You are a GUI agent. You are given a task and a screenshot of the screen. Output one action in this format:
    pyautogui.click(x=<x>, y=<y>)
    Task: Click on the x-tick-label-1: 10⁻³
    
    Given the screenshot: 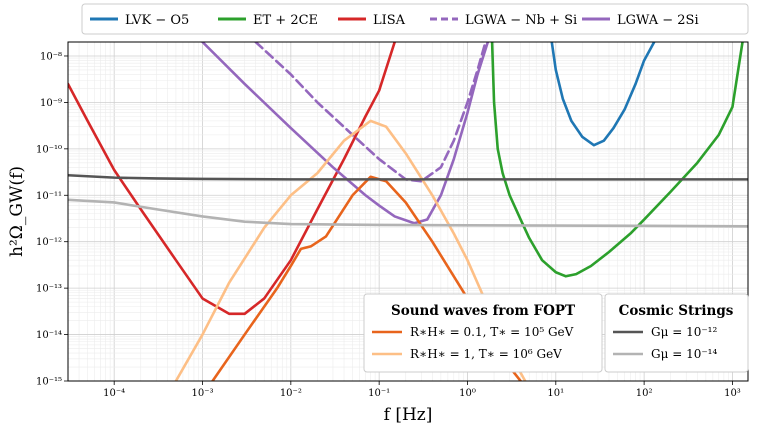 What is the action you would take?
    pyautogui.click(x=202, y=393)
    